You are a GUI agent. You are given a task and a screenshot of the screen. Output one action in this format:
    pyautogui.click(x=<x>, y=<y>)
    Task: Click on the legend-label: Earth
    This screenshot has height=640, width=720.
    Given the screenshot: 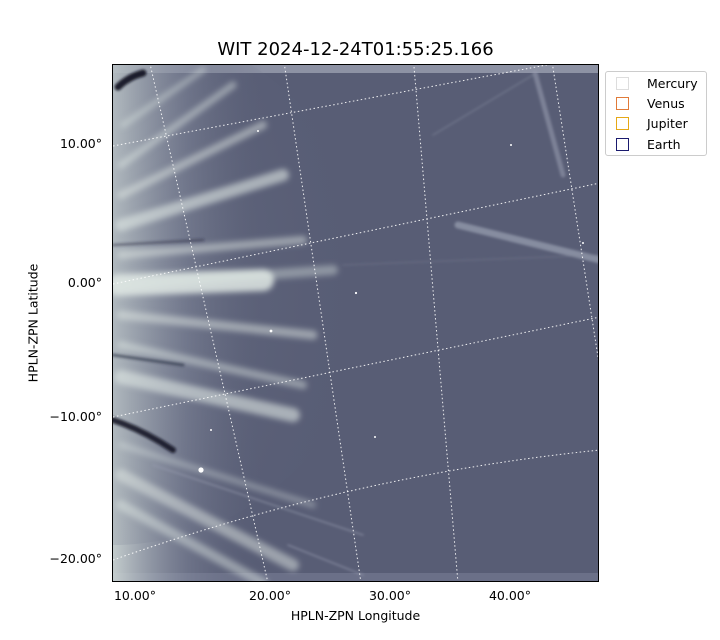 What is the action you would take?
    pyautogui.click(x=664, y=144)
    